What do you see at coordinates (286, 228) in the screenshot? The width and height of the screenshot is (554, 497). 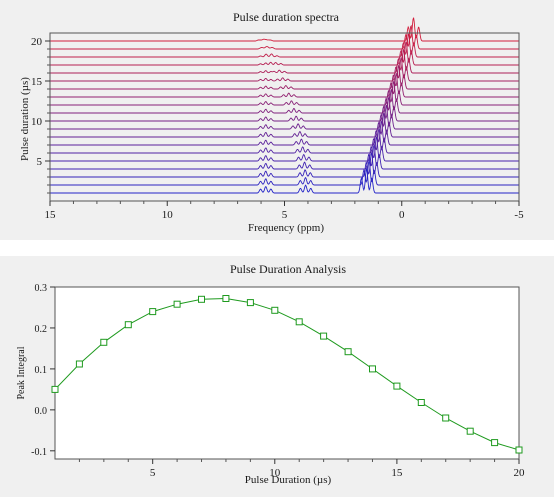 I see `spectra-x-axis-label: Frequency (ppm)` at bounding box center [286, 228].